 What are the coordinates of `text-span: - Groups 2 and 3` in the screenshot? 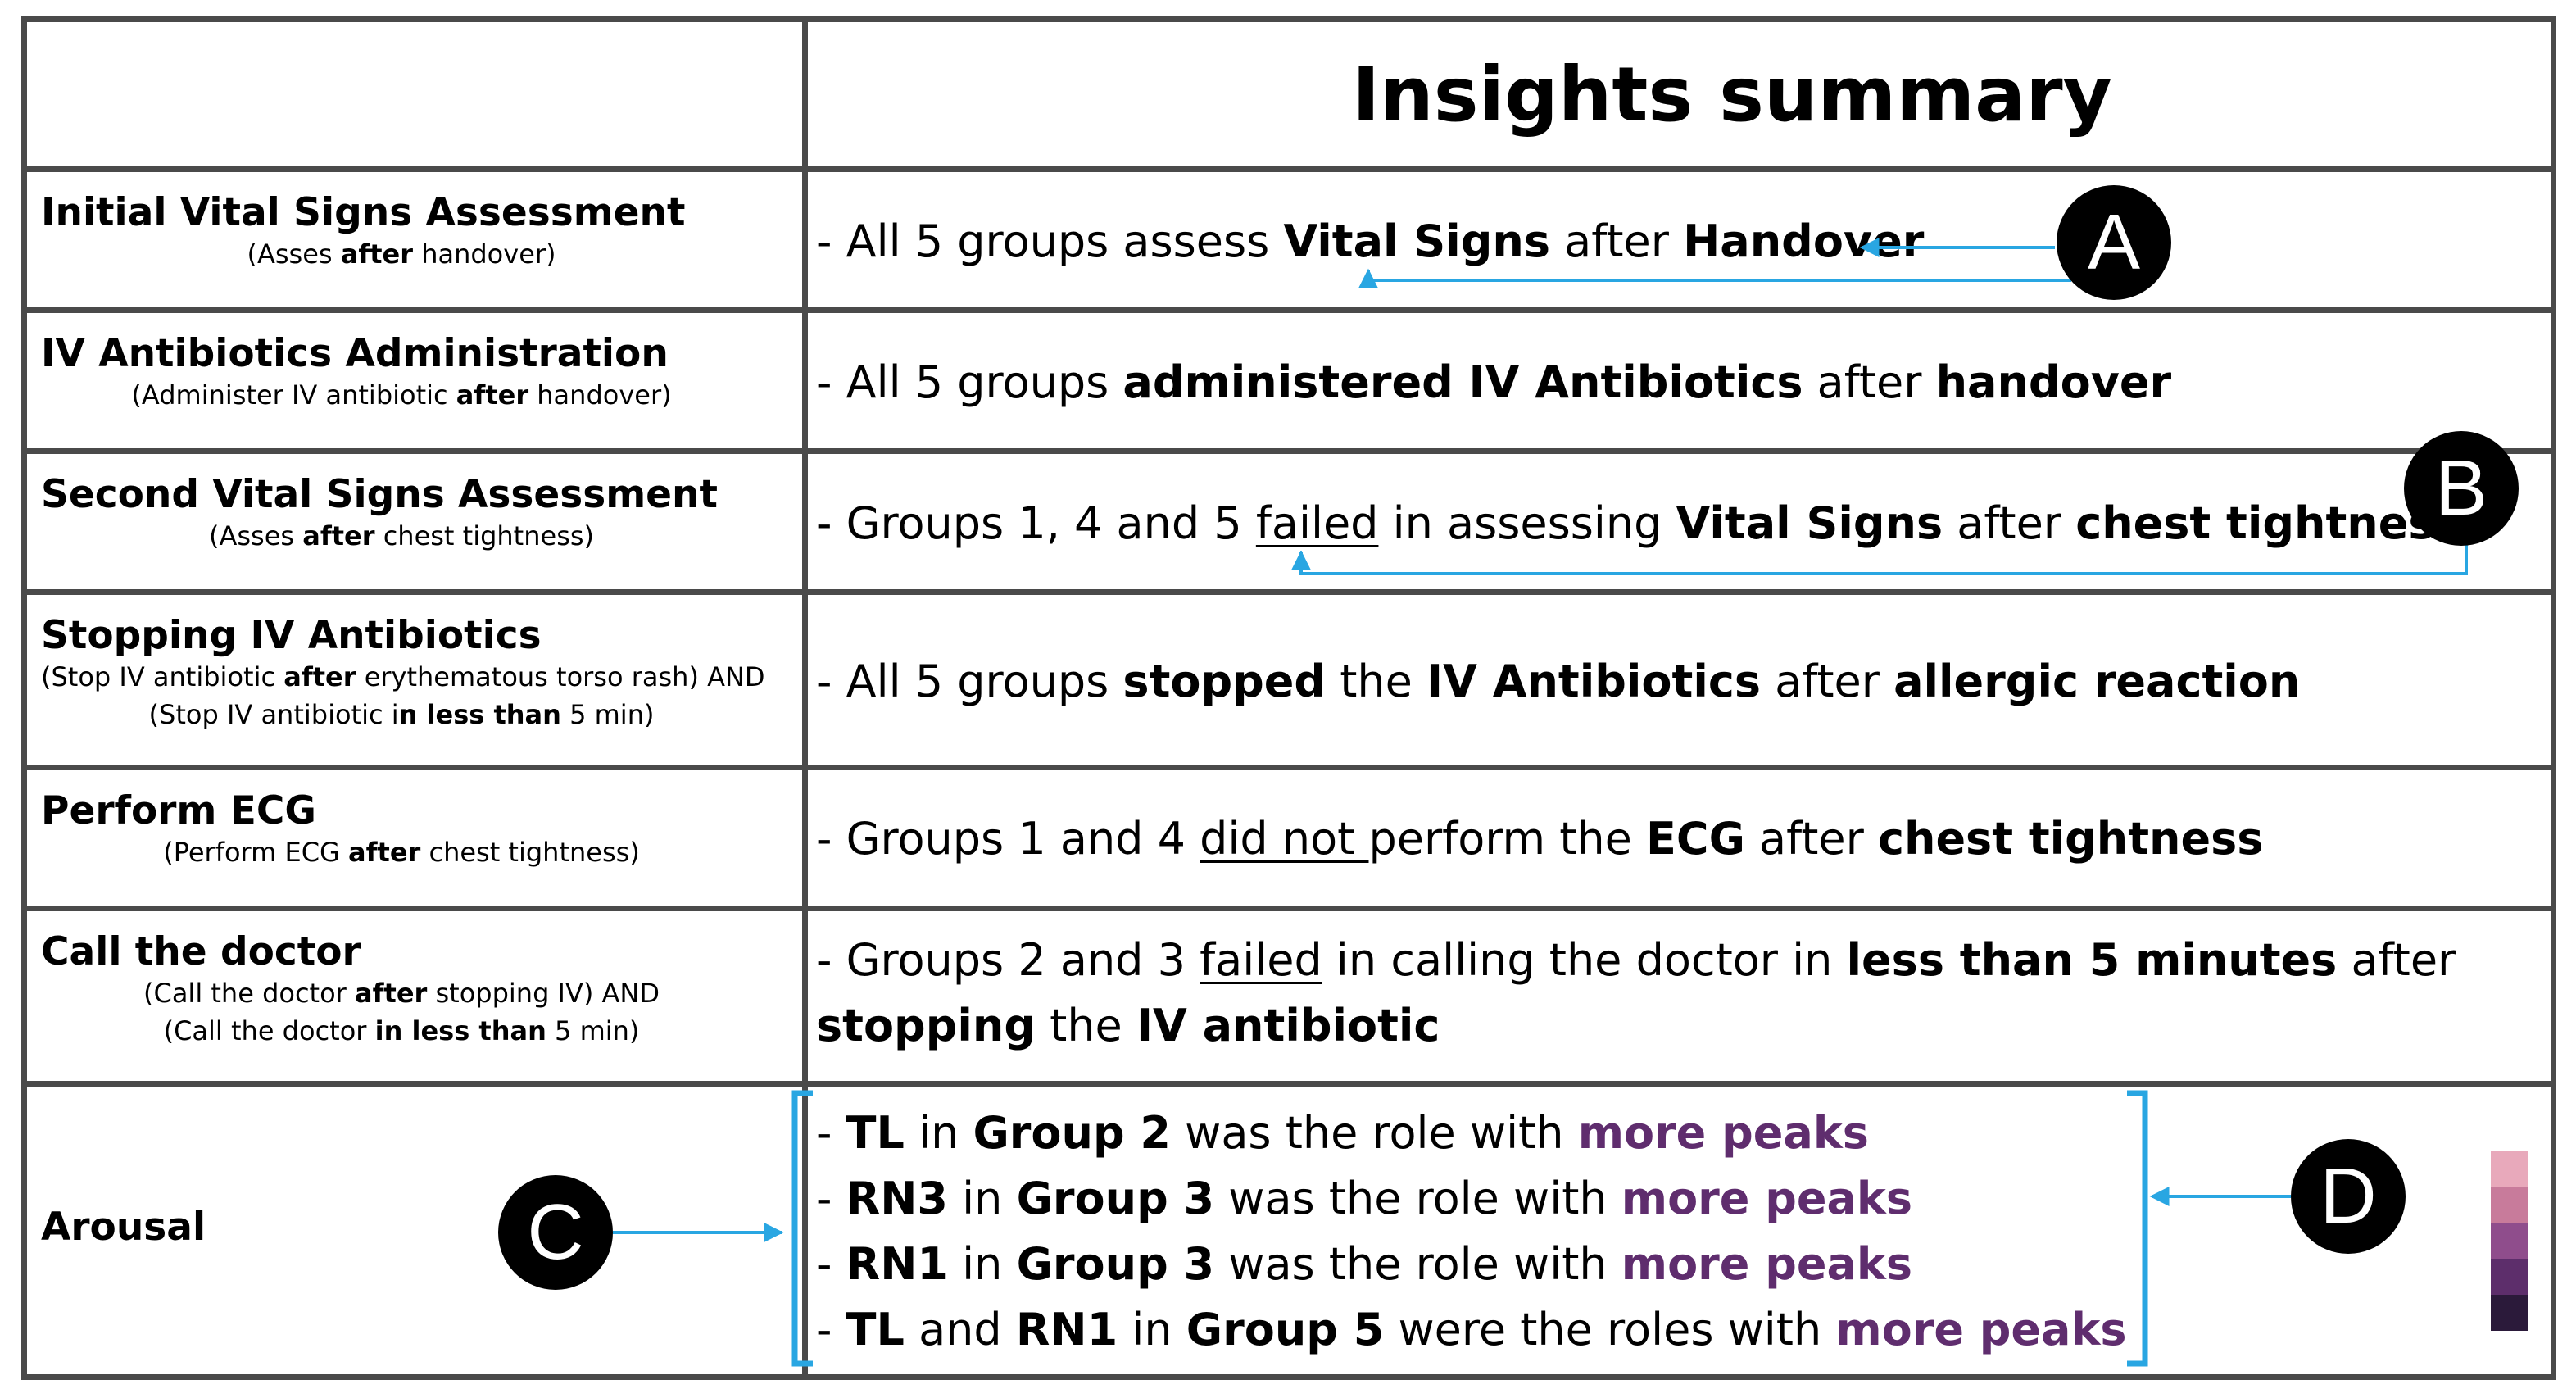 It's located at (1008, 960).